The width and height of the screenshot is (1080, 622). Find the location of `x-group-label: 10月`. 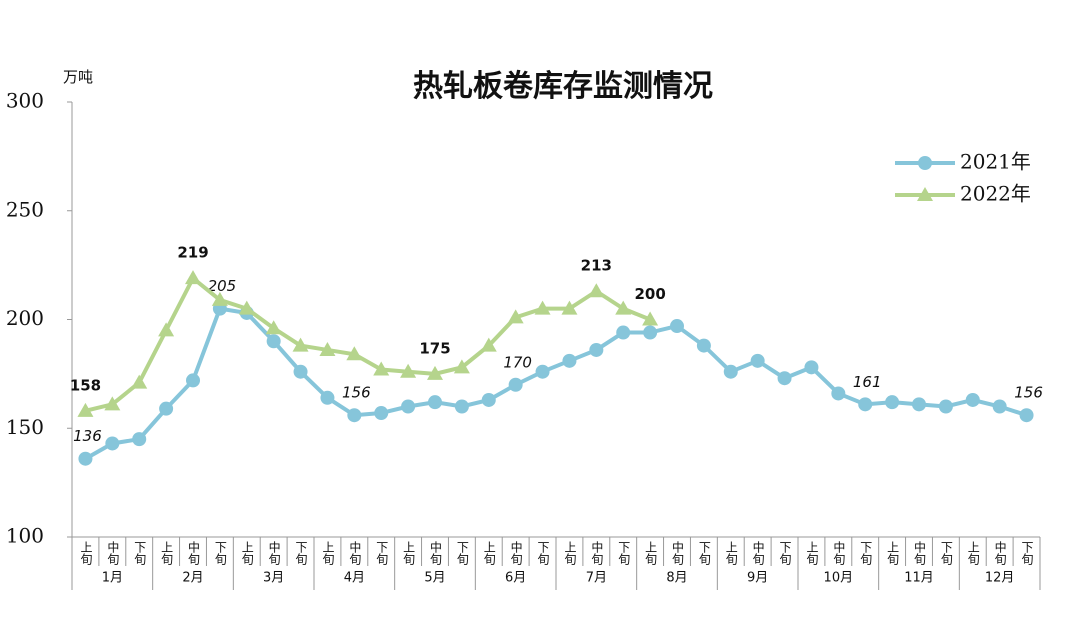

x-group-label: 10月 is located at coordinates (839, 578).